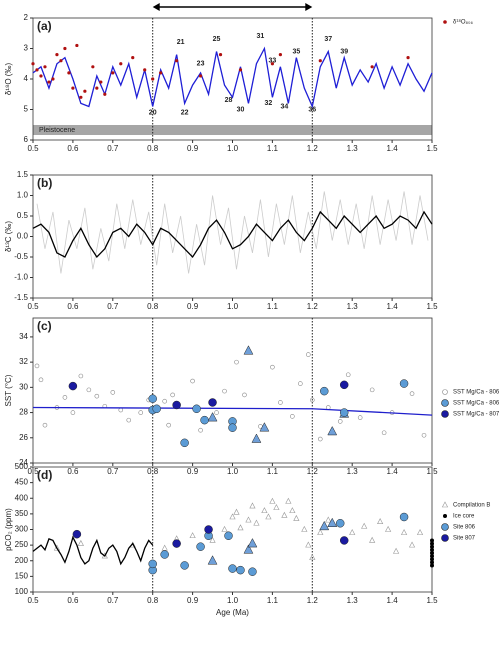  I want to click on y-tick-label: 34, so click(23, 336).